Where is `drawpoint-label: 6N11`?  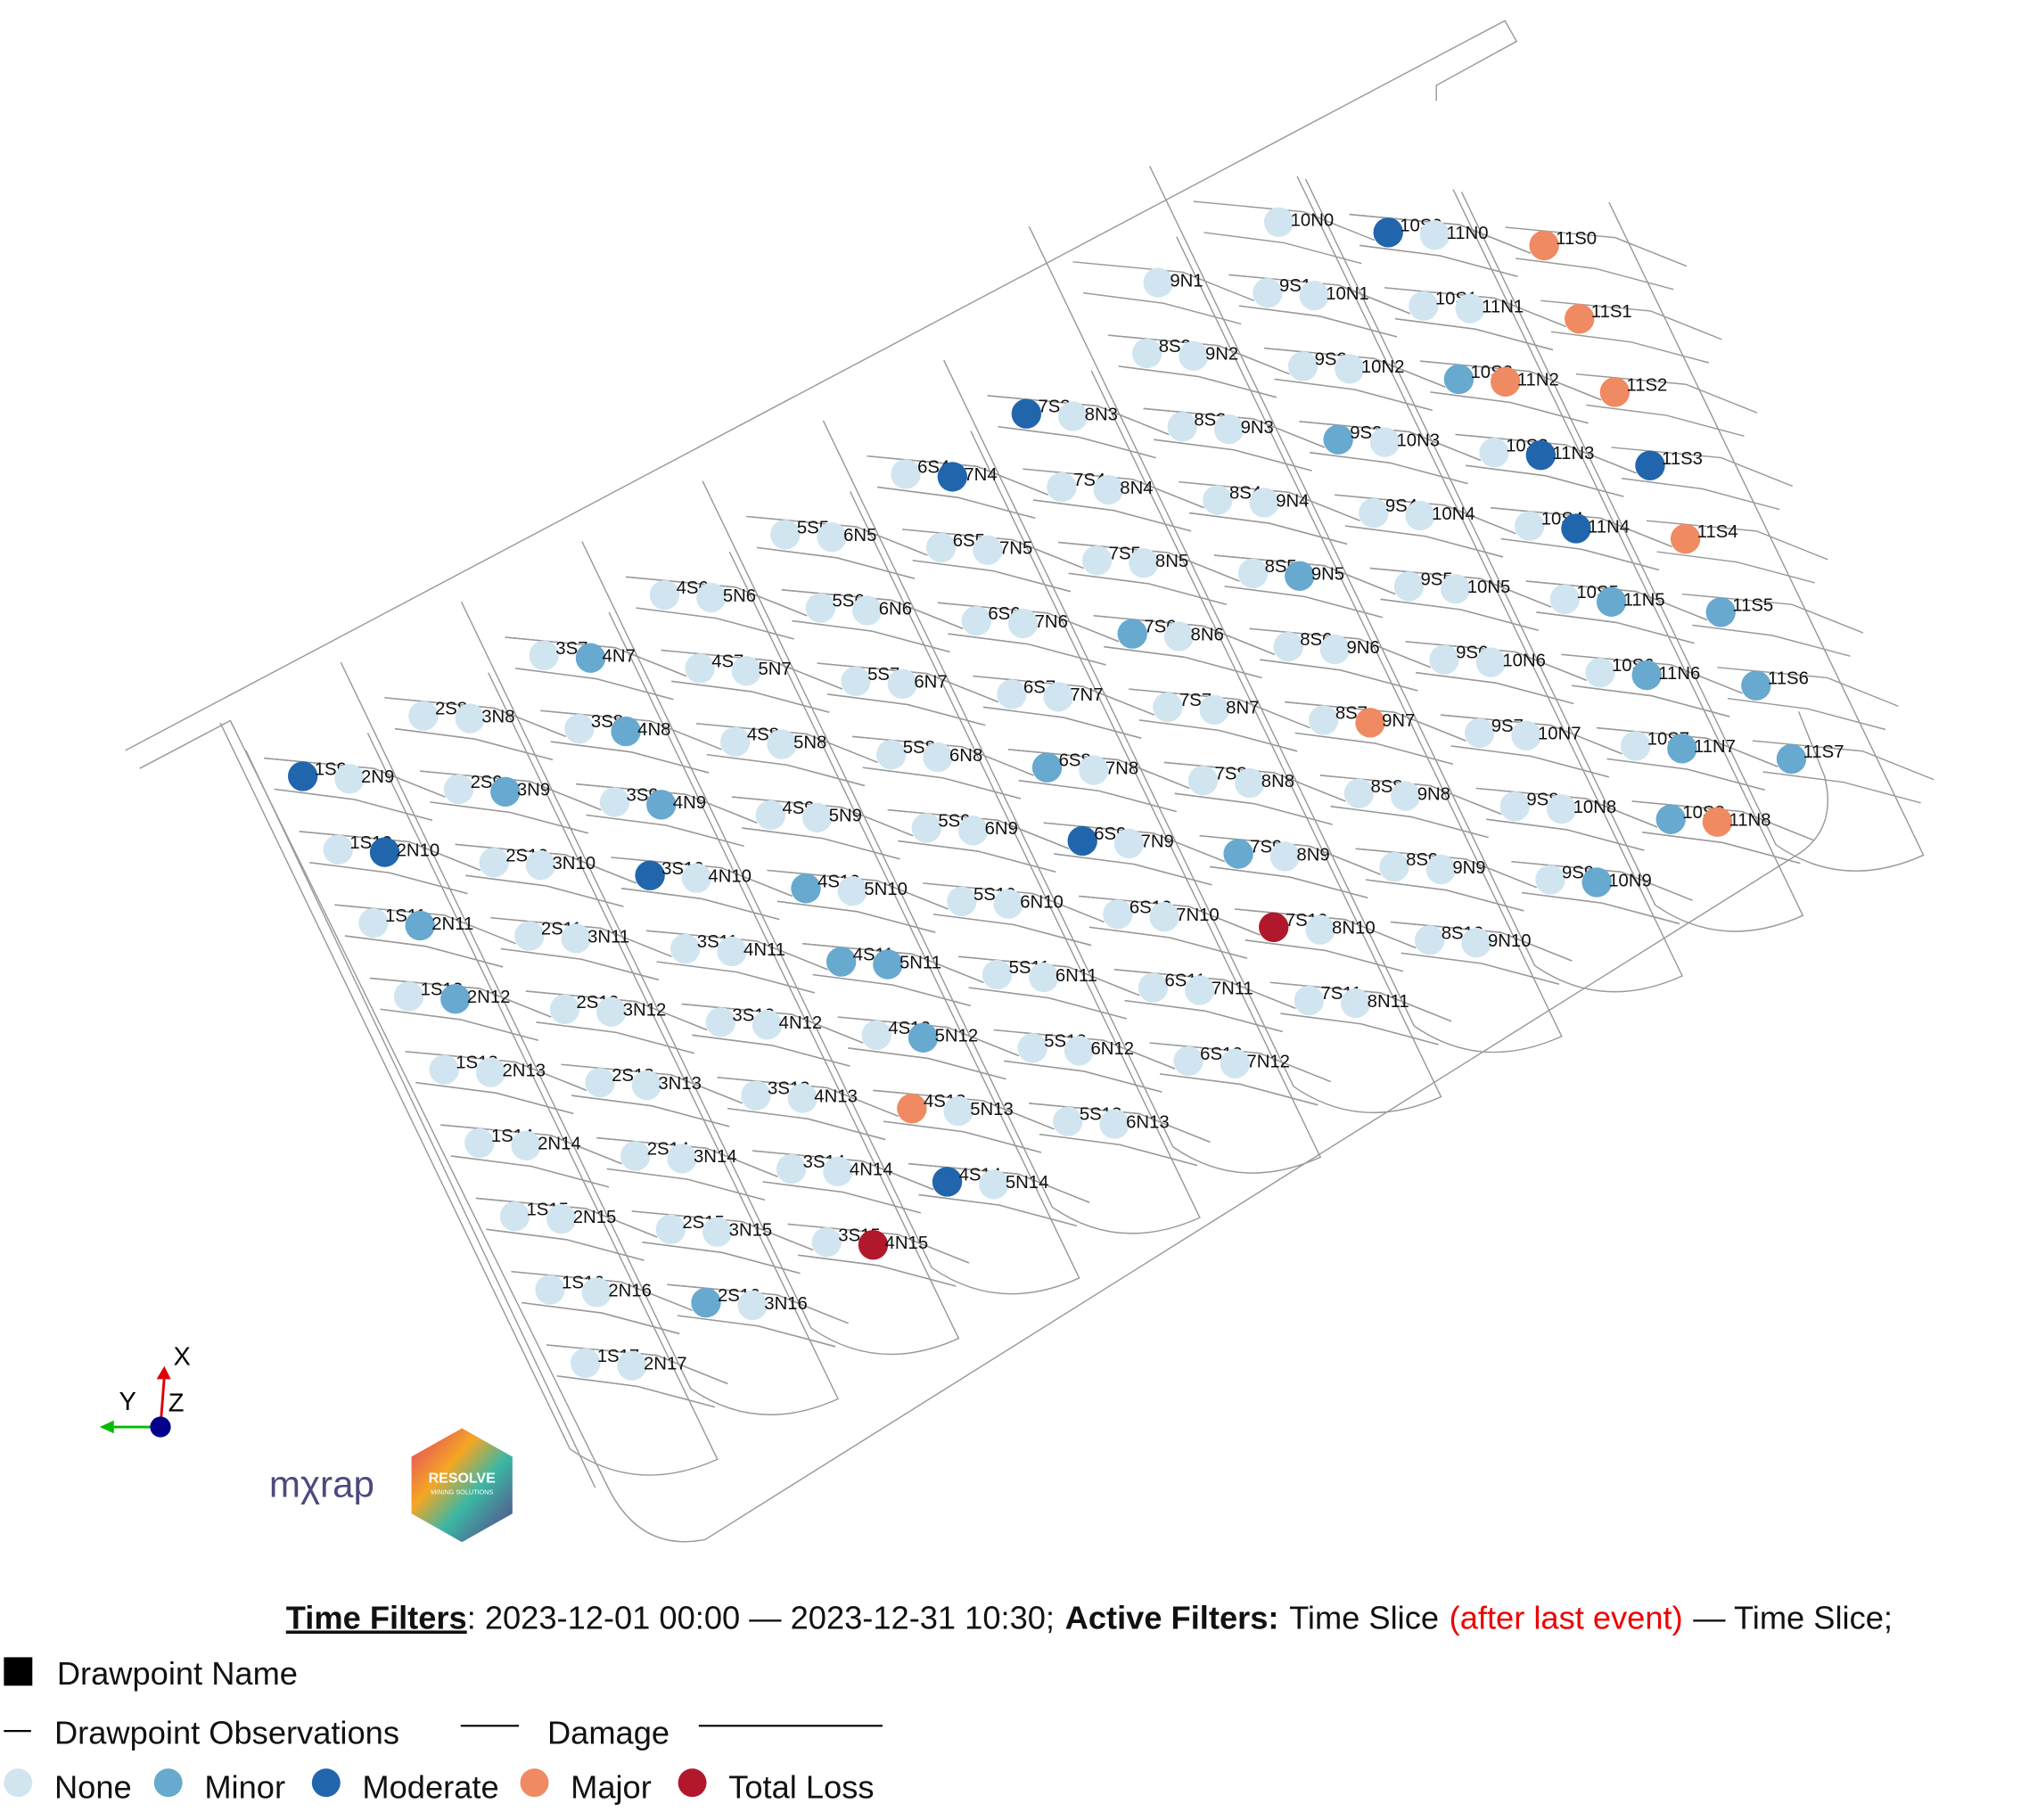 drawpoint-label: 6N11 is located at coordinates (1076, 976).